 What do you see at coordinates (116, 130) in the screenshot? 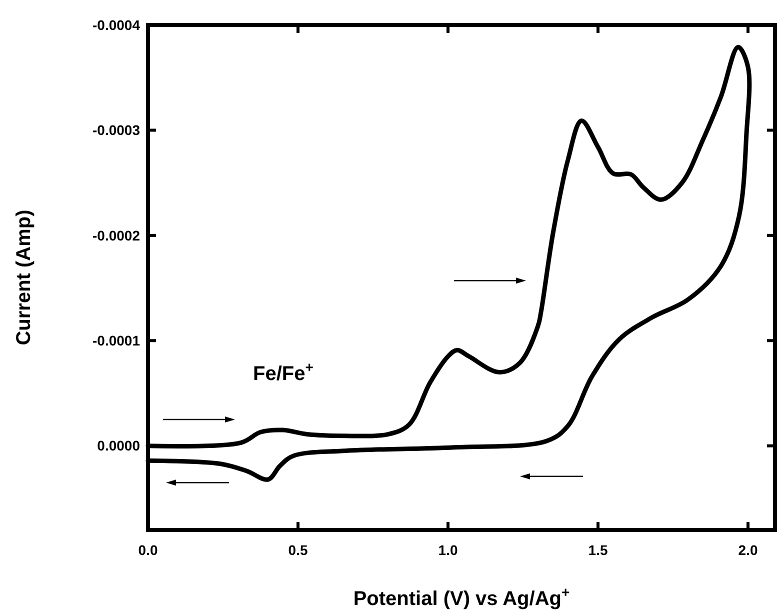
I see `y-tick-label: -0.0003` at bounding box center [116, 130].